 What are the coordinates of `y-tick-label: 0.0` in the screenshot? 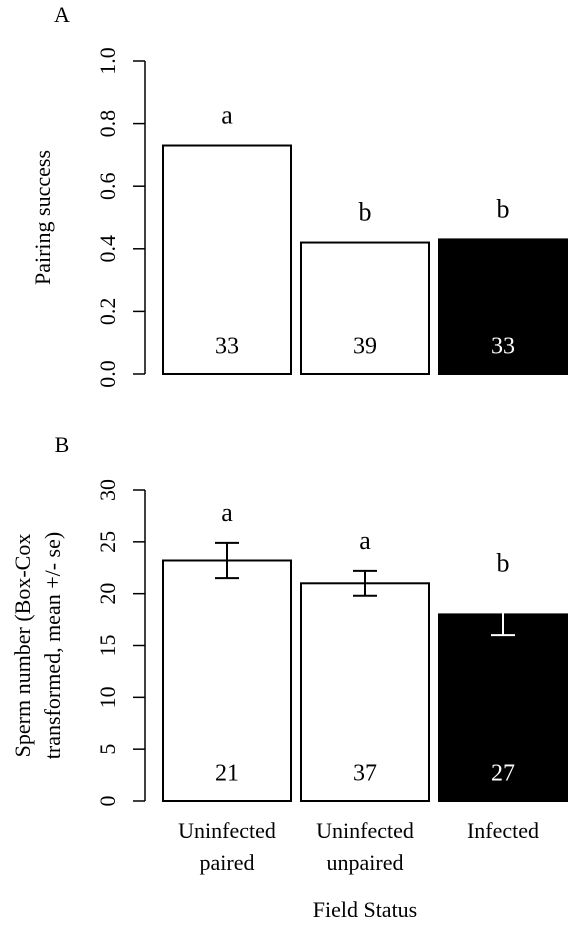 It's located at (107, 374).